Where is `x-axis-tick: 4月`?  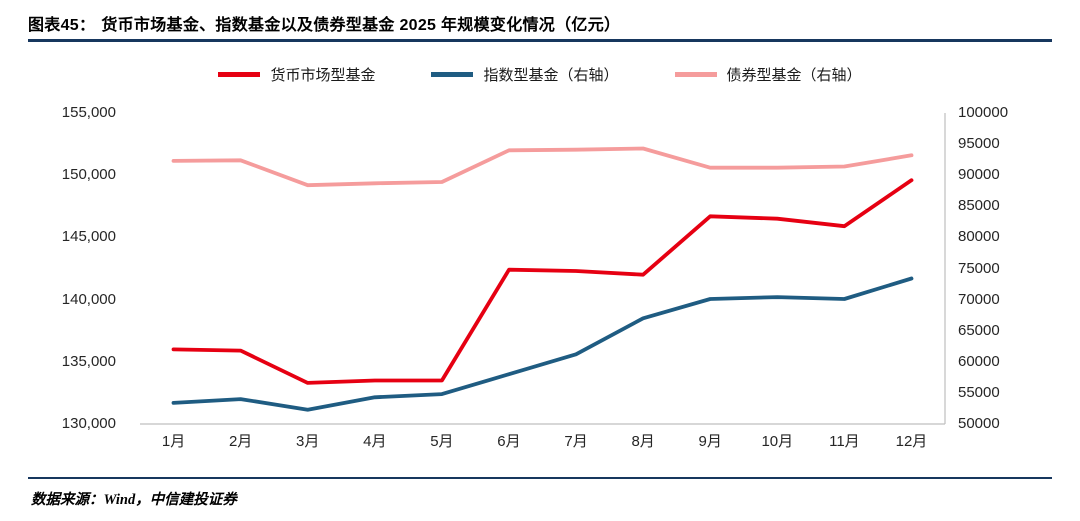
x-axis-tick: 4月 is located at coordinates (375, 441).